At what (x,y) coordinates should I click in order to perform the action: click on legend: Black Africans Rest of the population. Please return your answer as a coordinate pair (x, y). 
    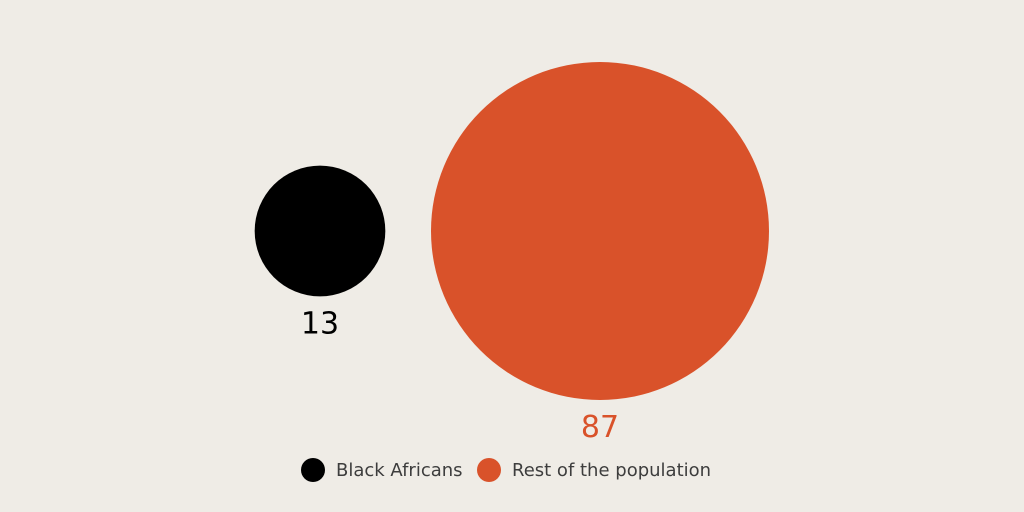
    Looking at the image, I should click on (506, 470).